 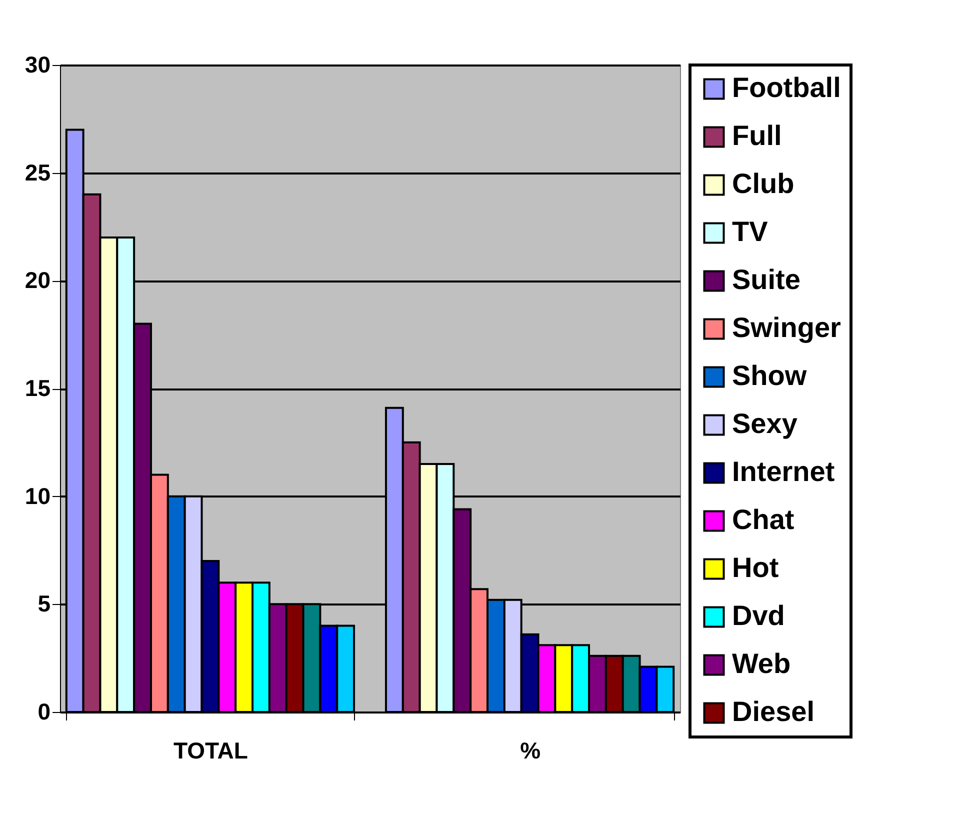 What do you see at coordinates (761, 663) in the screenshot?
I see `legend-label: Web` at bounding box center [761, 663].